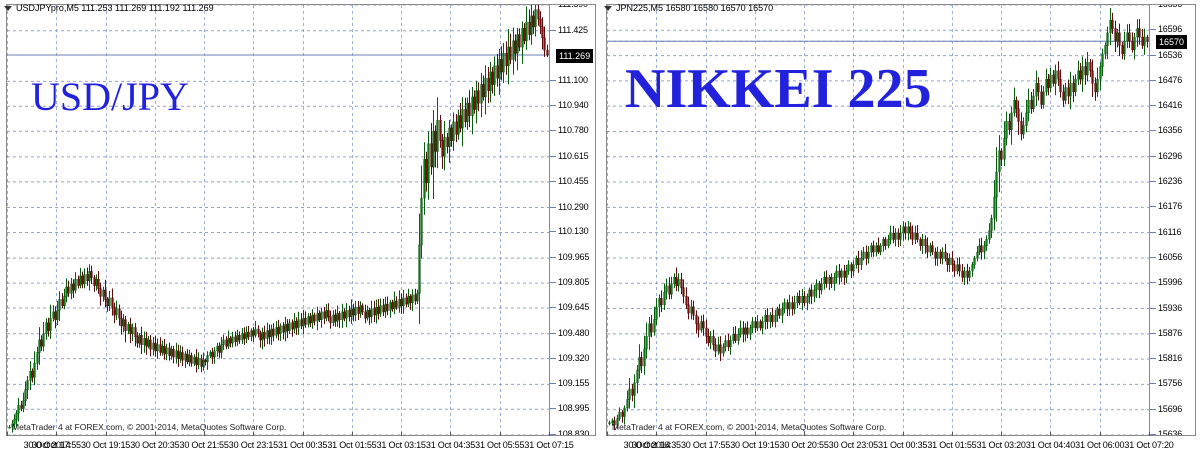  Describe the element at coordinates (1149, 445) in the screenshot. I see `time-tick-label: 31 Oct 07:20` at that location.